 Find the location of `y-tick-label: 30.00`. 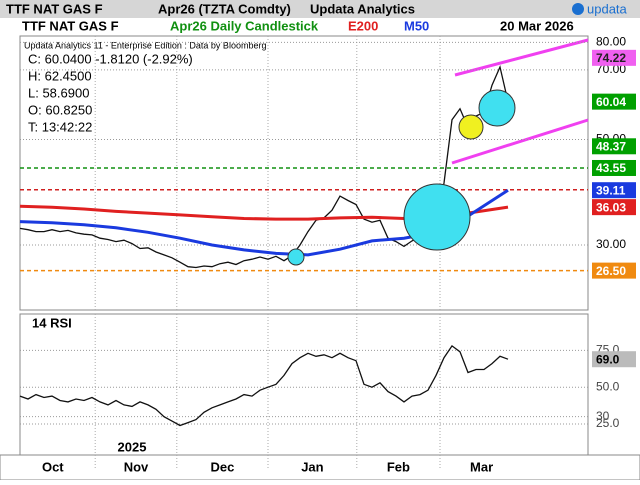

y-tick-label: 30.00 is located at coordinates (611, 244).